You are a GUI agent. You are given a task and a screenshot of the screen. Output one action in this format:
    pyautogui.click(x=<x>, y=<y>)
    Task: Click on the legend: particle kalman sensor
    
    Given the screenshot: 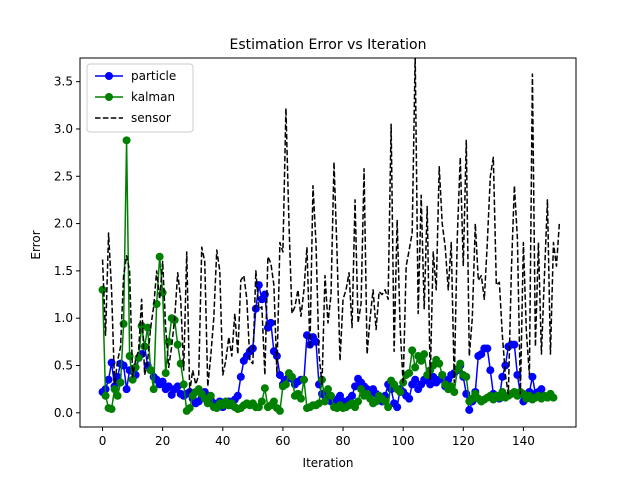 What is the action you would take?
    pyautogui.click(x=140, y=98)
    